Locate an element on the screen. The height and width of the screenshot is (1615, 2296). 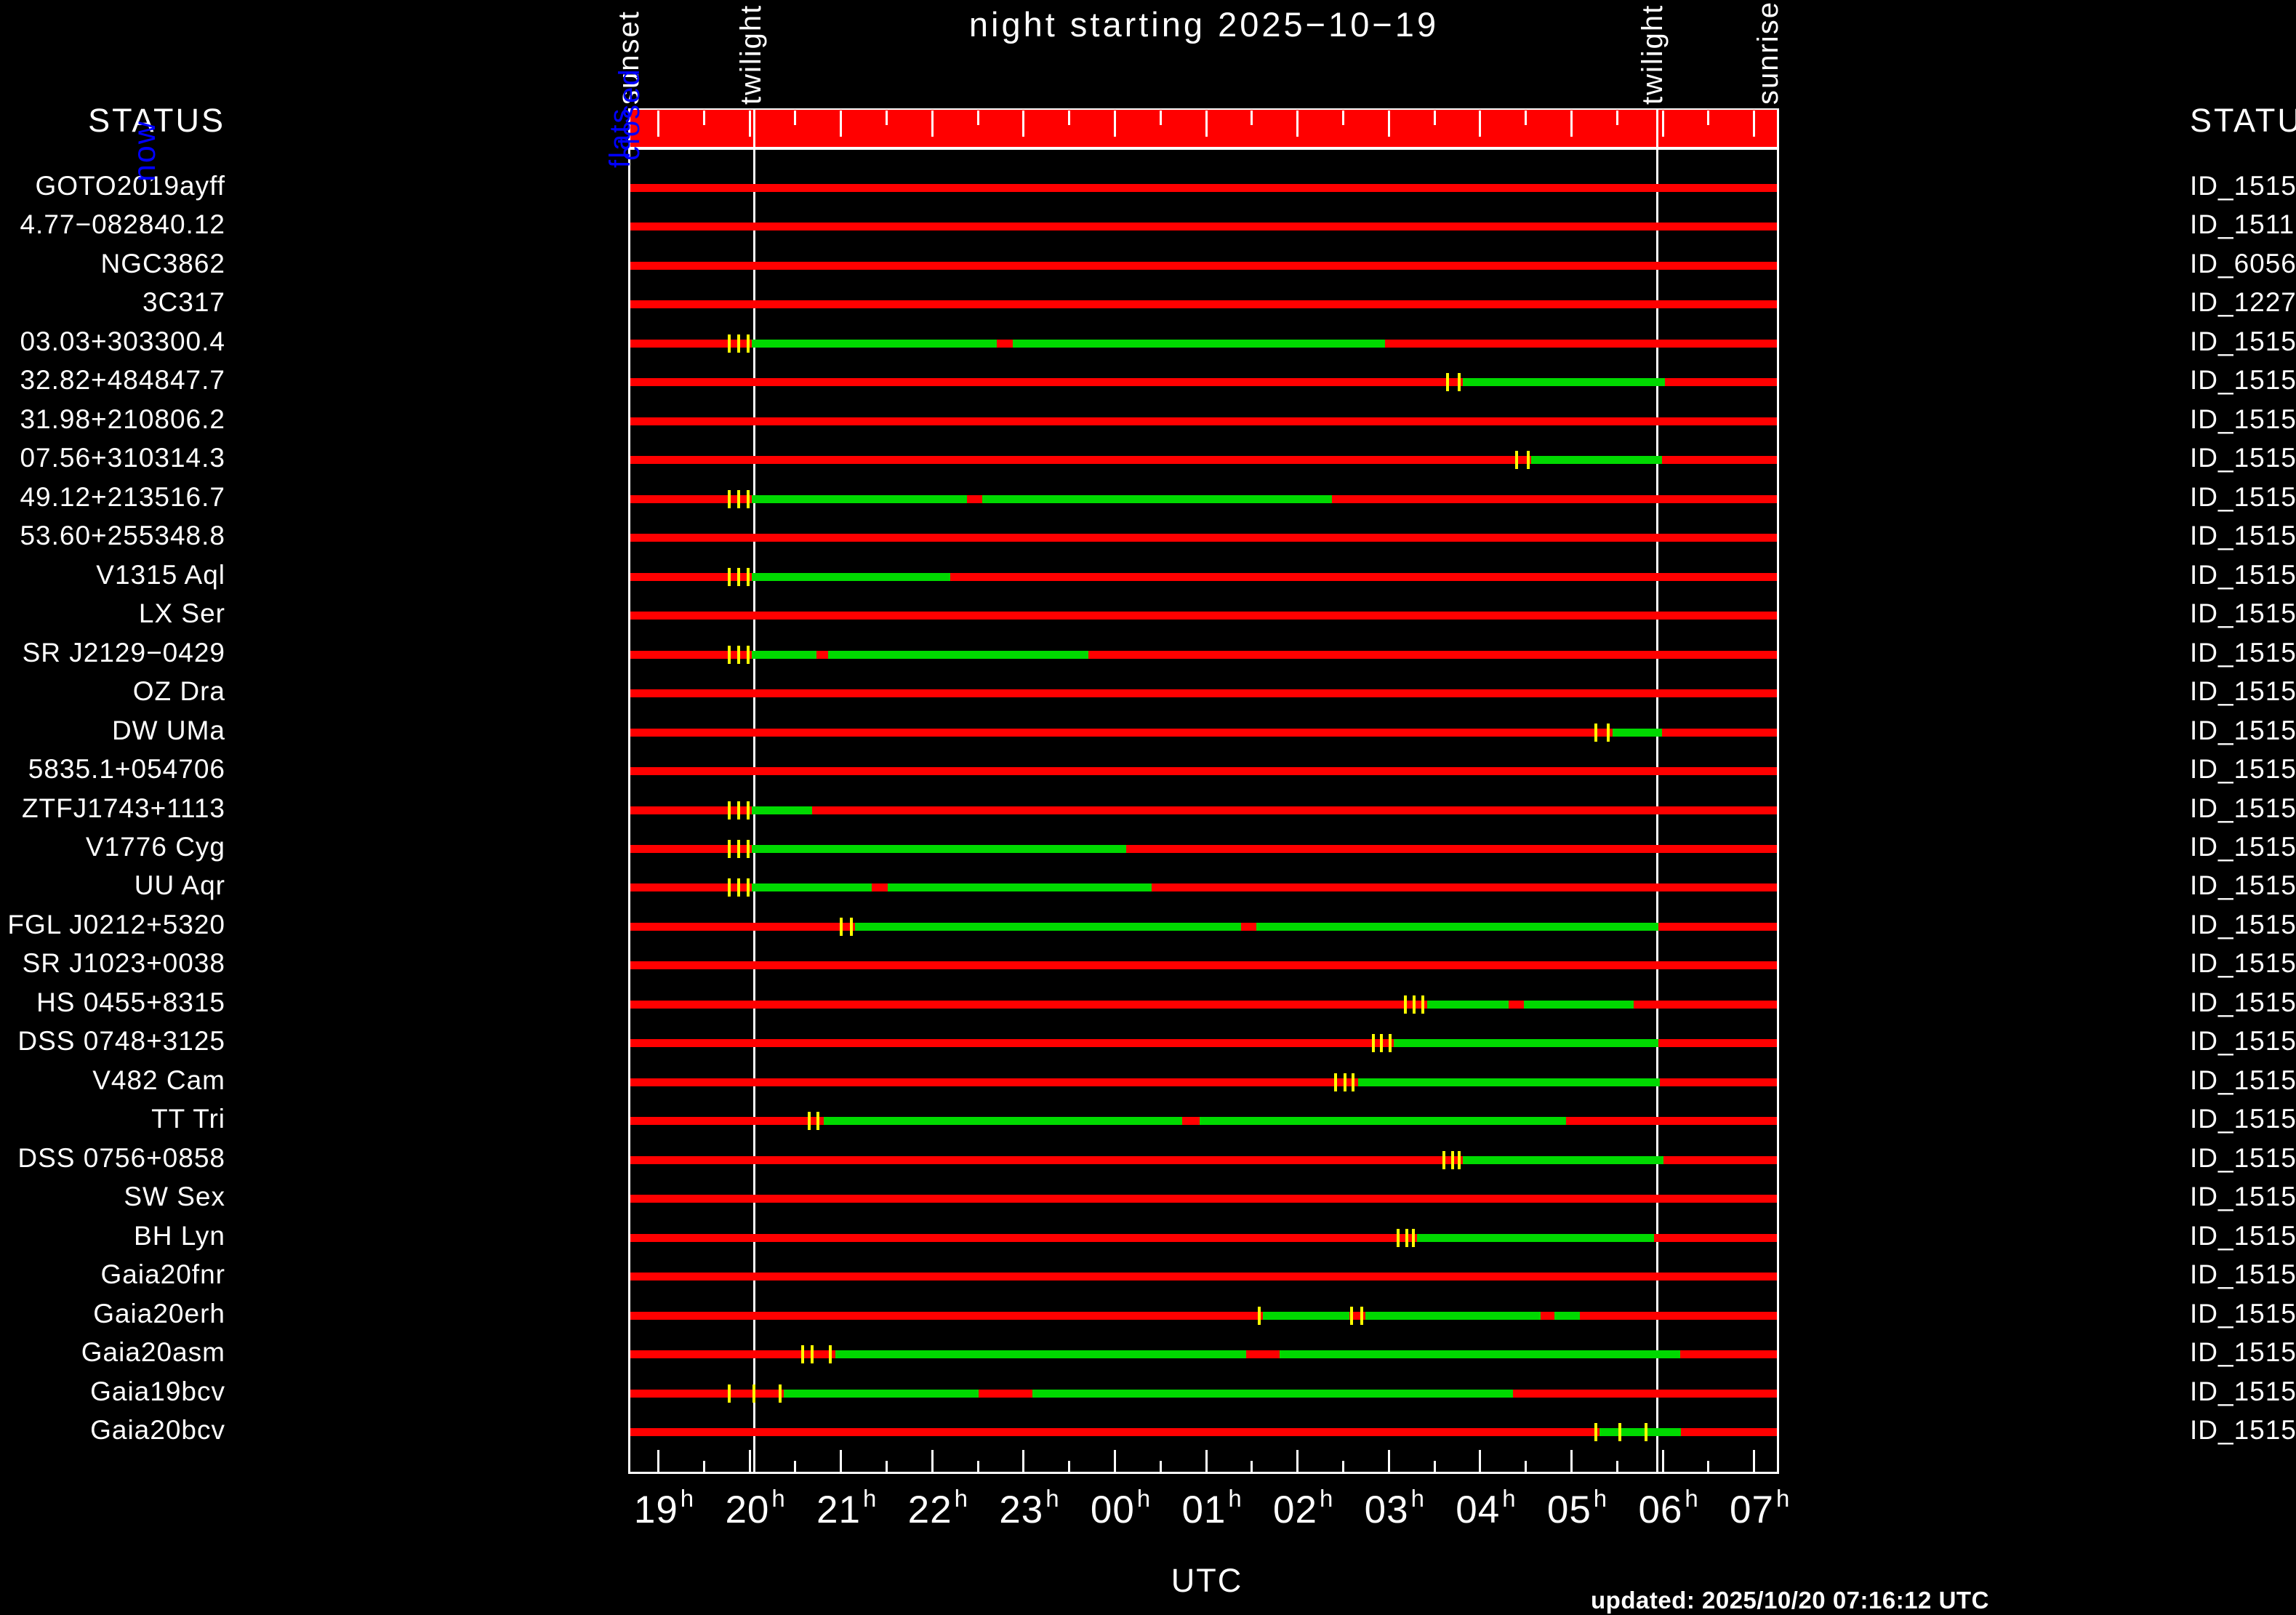
hour-label: 21h is located at coordinates (846, 1508).